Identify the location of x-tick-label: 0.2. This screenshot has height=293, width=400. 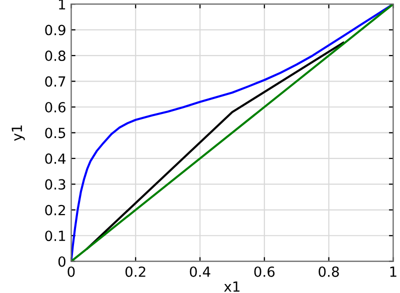
(135, 271).